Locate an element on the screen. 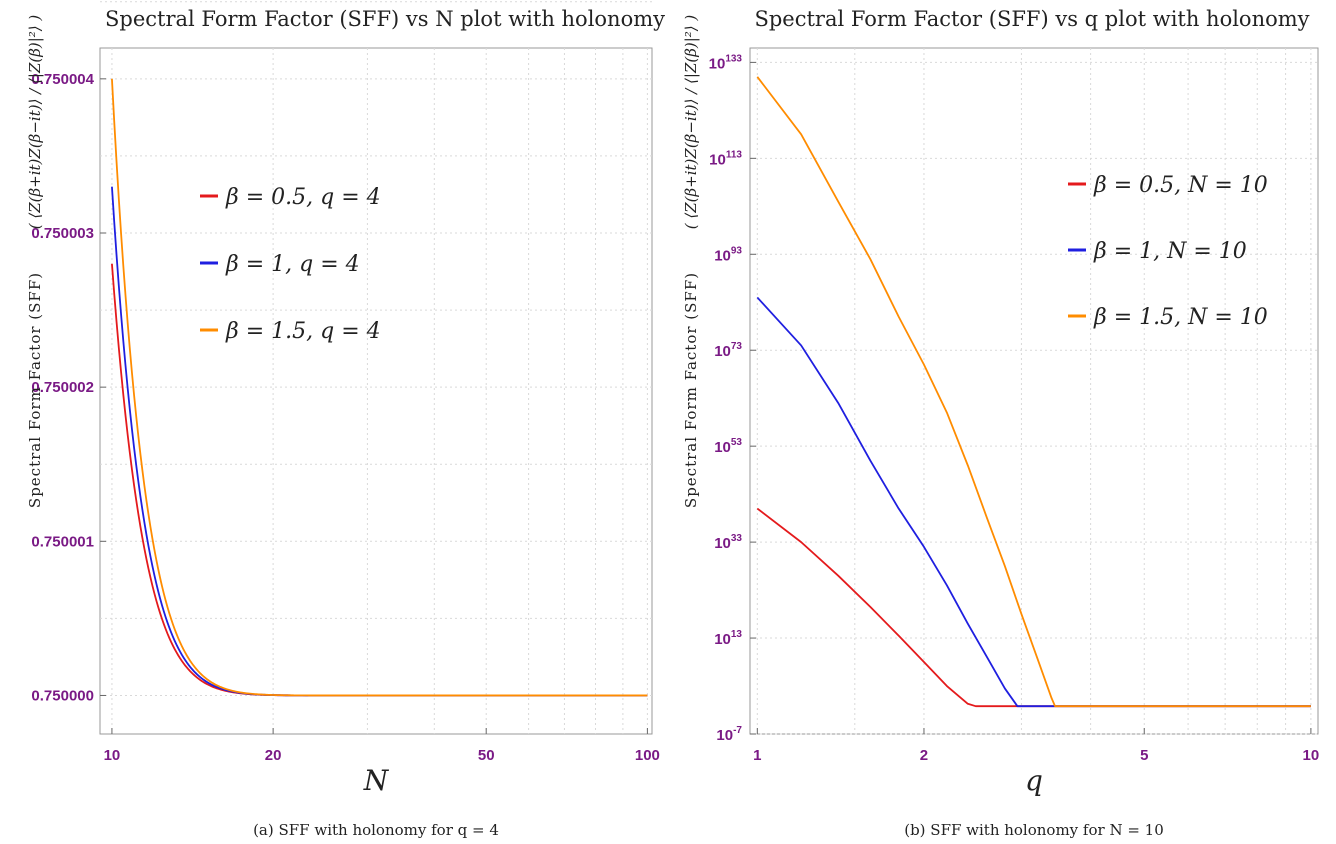 The height and width of the screenshot is (844, 1336). chart-b-y-tick-label: 10113 is located at coordinates (725, 158).